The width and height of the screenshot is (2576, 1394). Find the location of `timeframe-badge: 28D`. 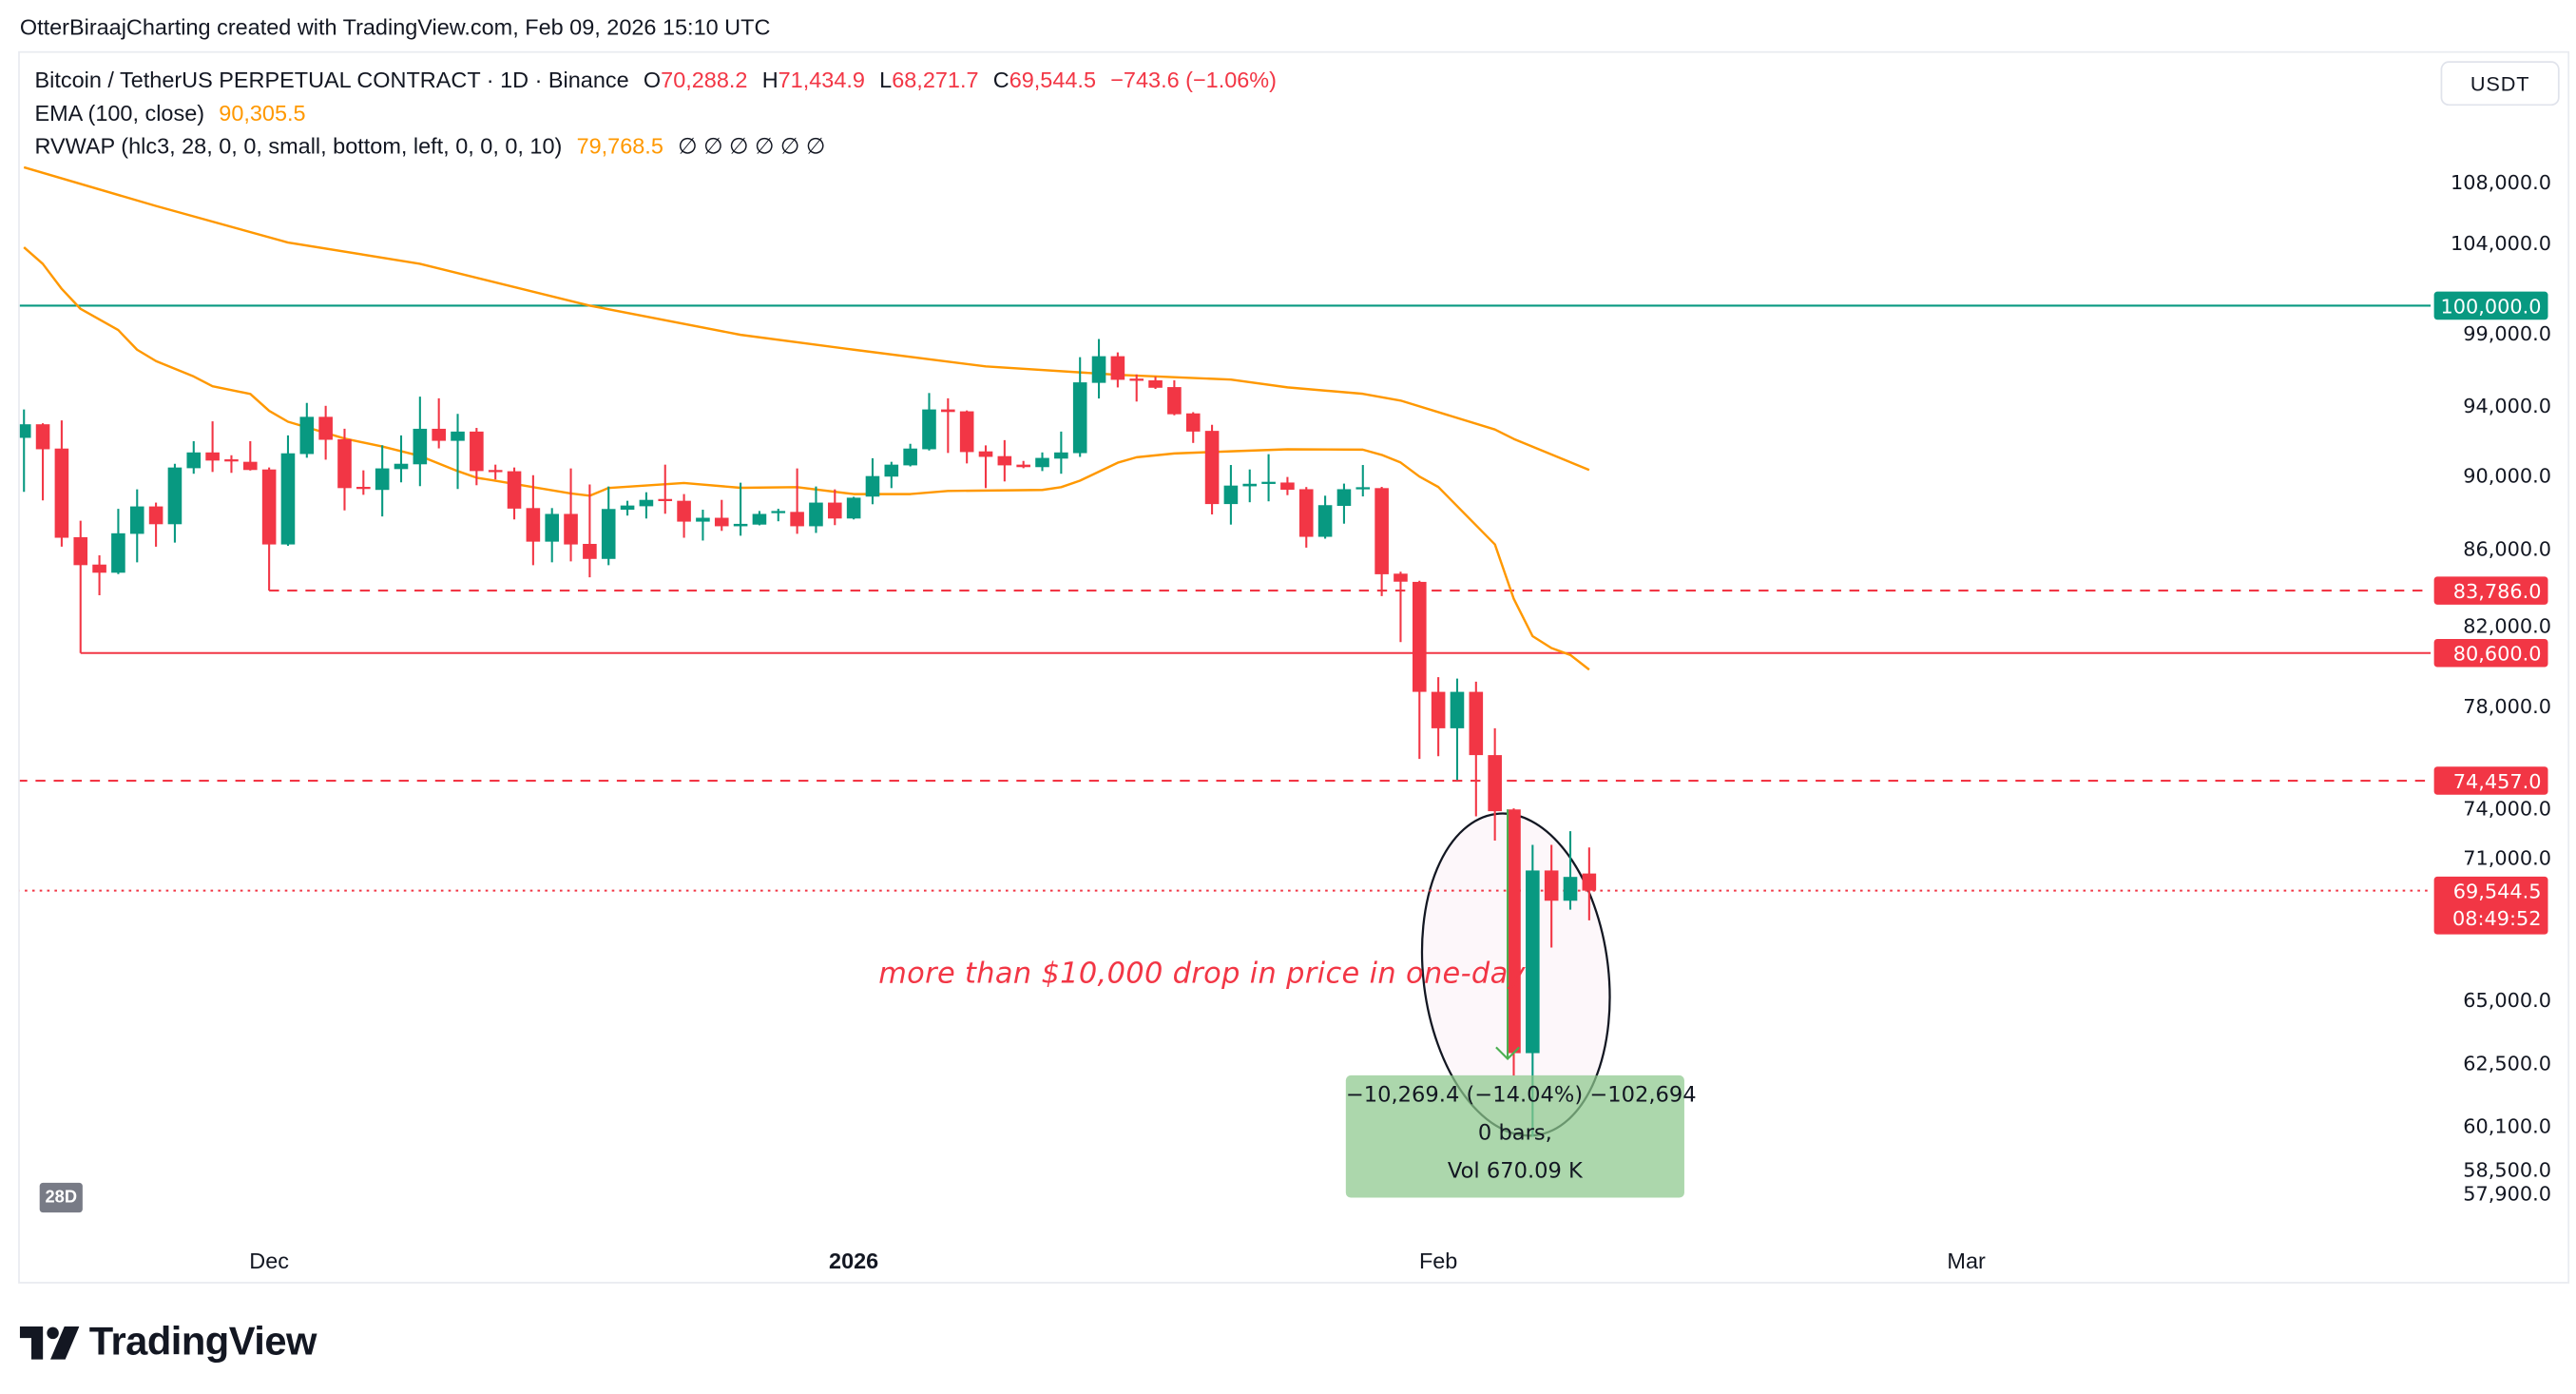

timeframe-badge: 28D is located at coordinates (61, 1198).